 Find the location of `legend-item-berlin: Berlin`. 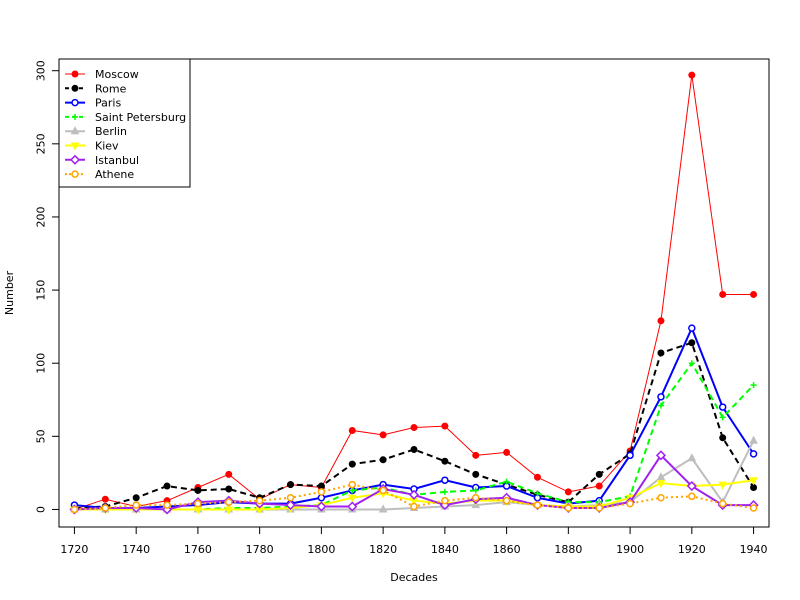

legend-item-berlin: Berlin is located at coordinates (96, 131).